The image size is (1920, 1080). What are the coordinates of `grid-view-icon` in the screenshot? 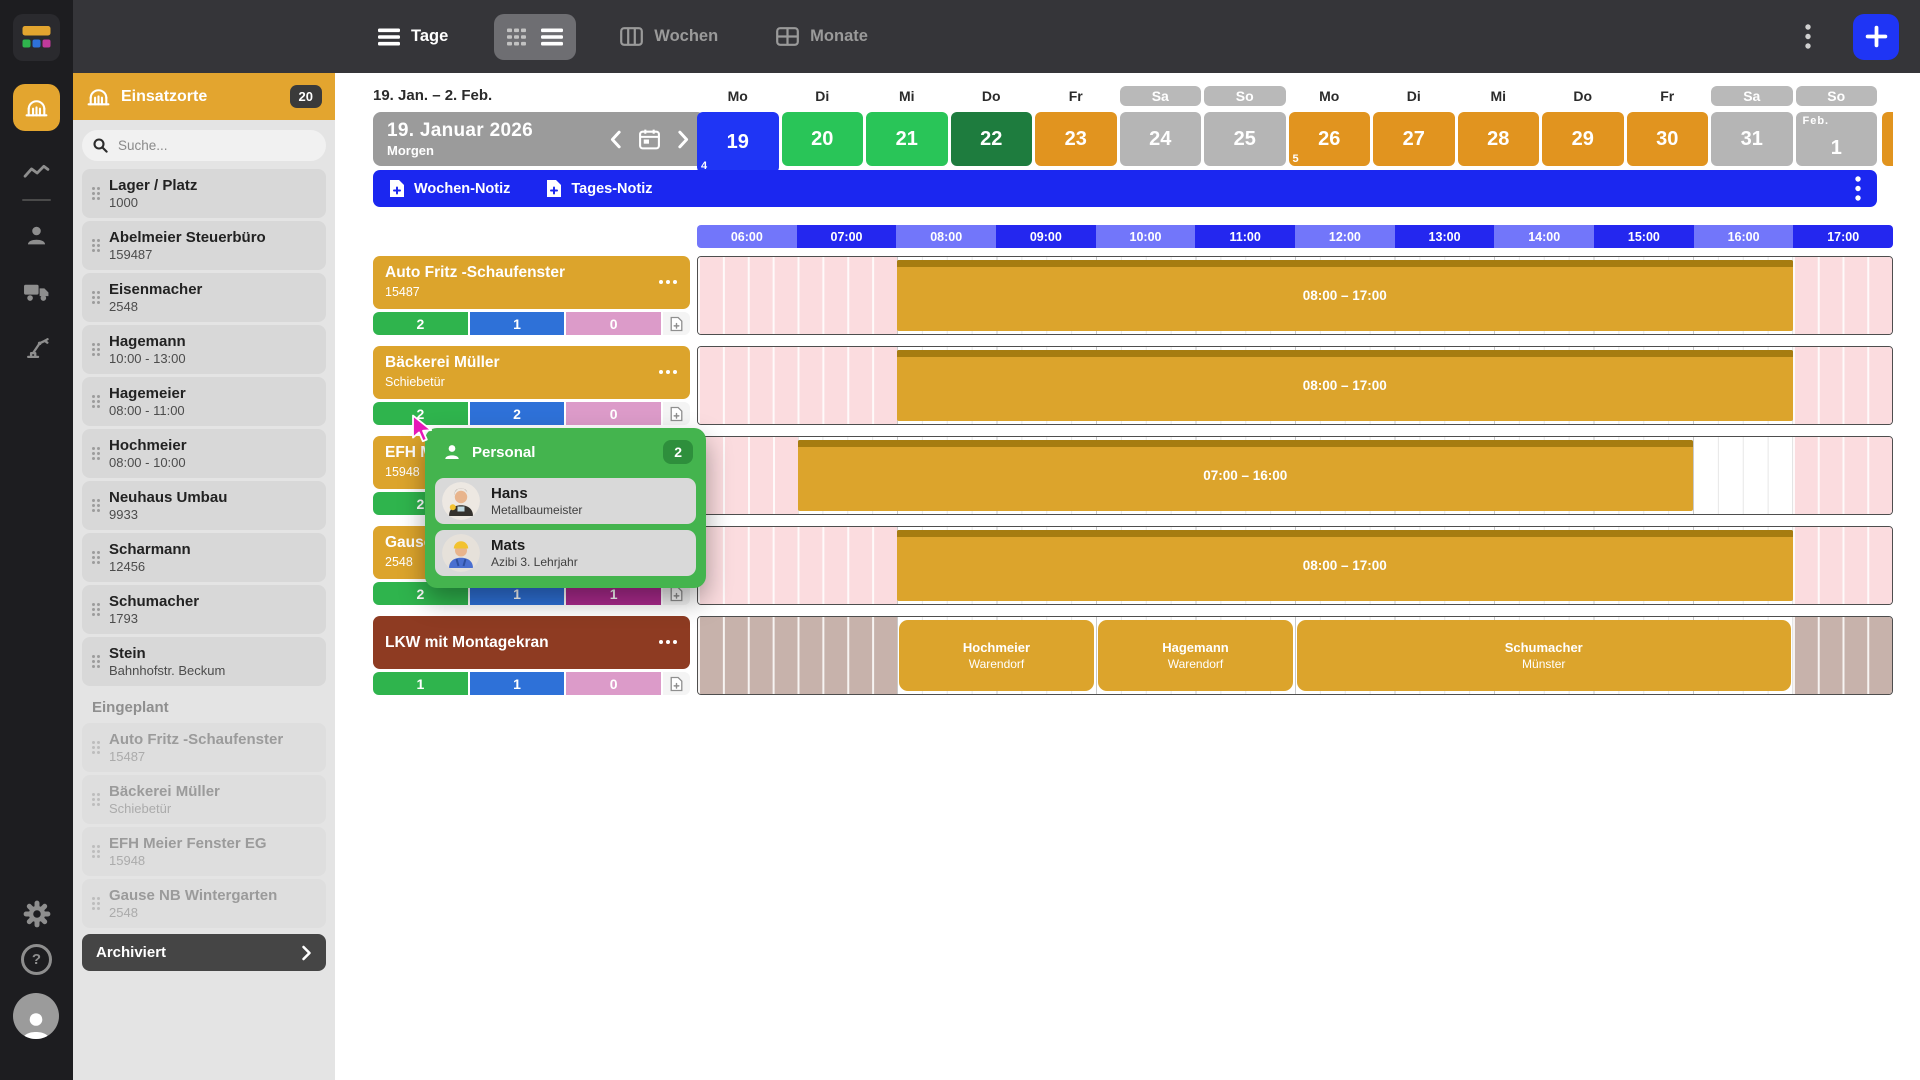 It's located at (517, 37).